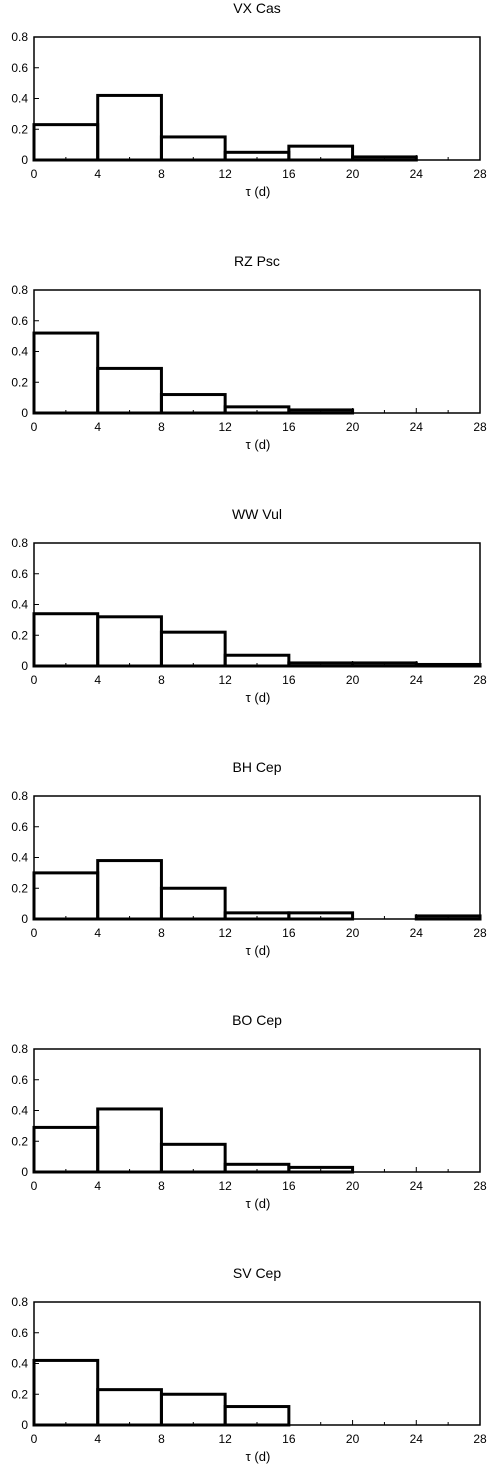  Describe the element at coordinates (249, 99) in the screenshot. I see `histogram-panel: VX Cas 0 0.2 0.4 0.6 0.8 0 4 8 12 16 20 24 28 τ (d)` at that location.